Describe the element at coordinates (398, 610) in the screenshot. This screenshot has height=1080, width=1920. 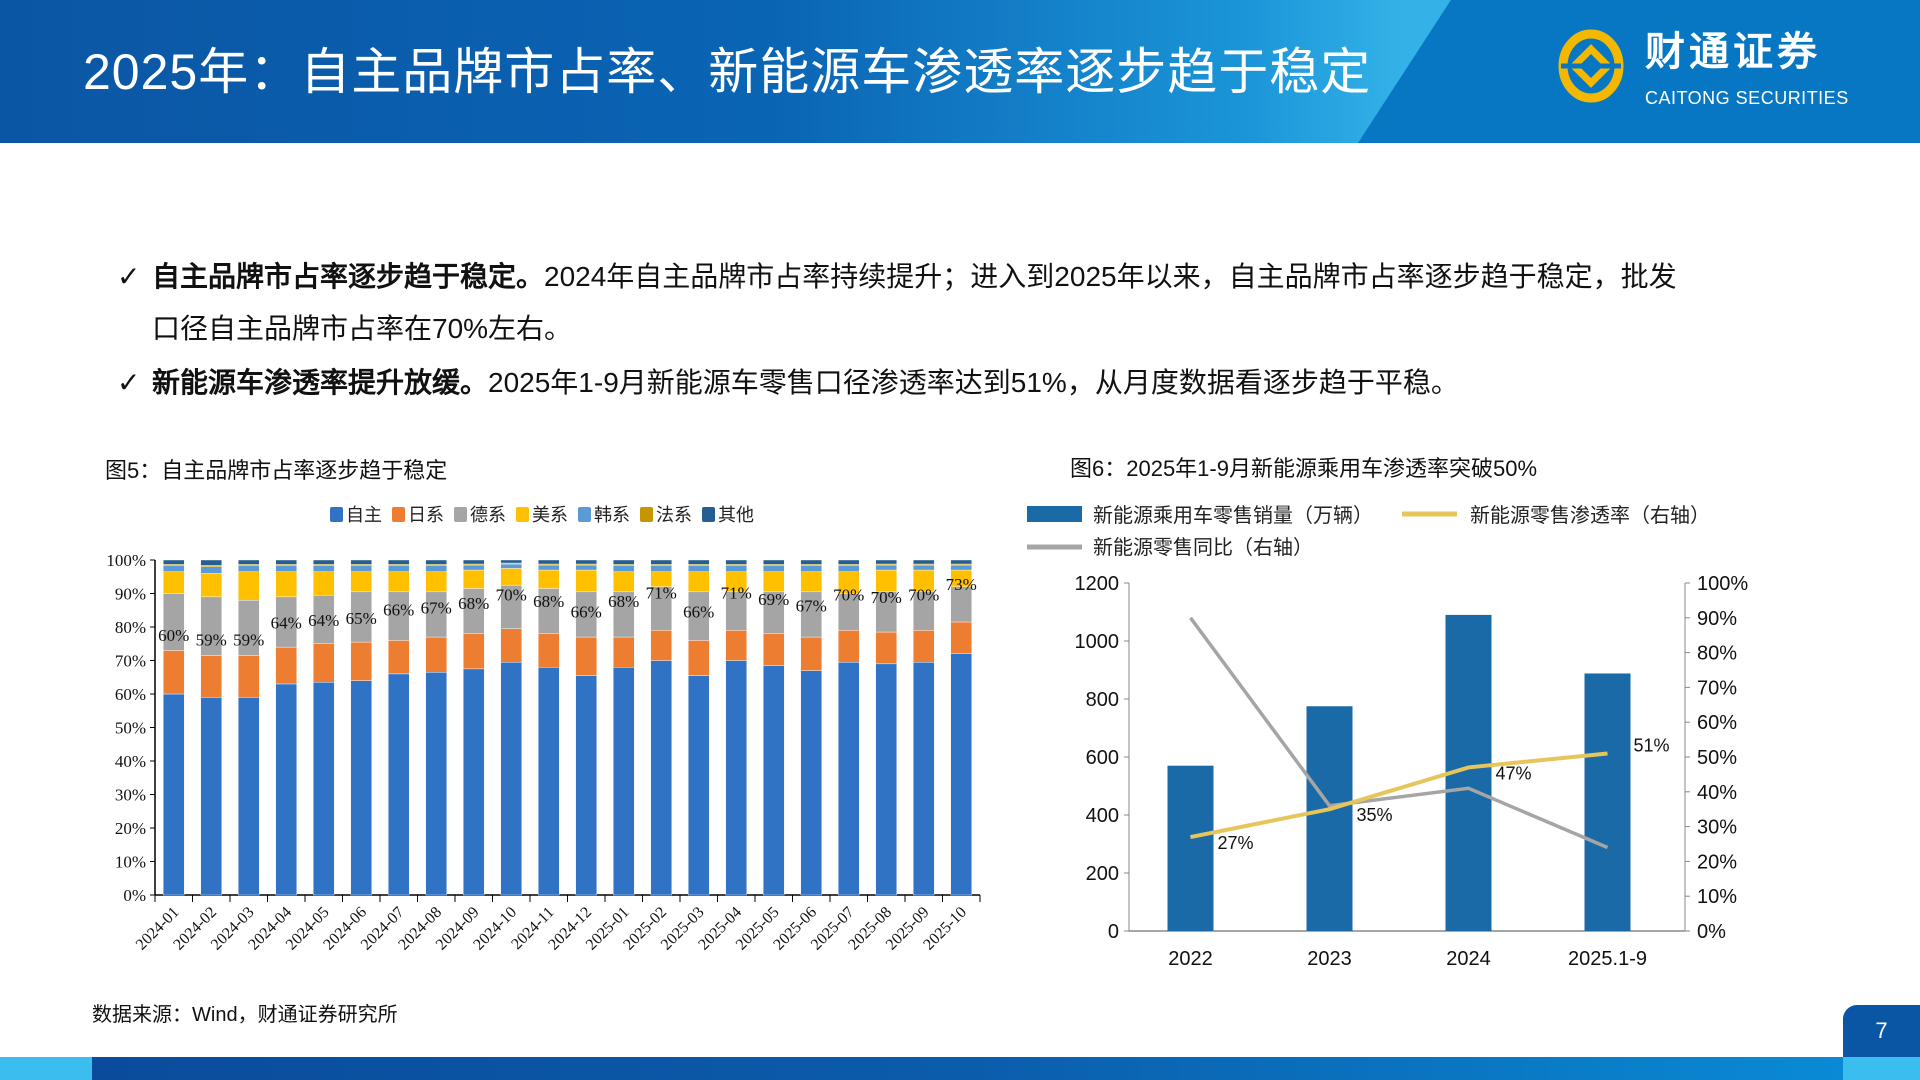
I see `data-label: 66%` at that location.